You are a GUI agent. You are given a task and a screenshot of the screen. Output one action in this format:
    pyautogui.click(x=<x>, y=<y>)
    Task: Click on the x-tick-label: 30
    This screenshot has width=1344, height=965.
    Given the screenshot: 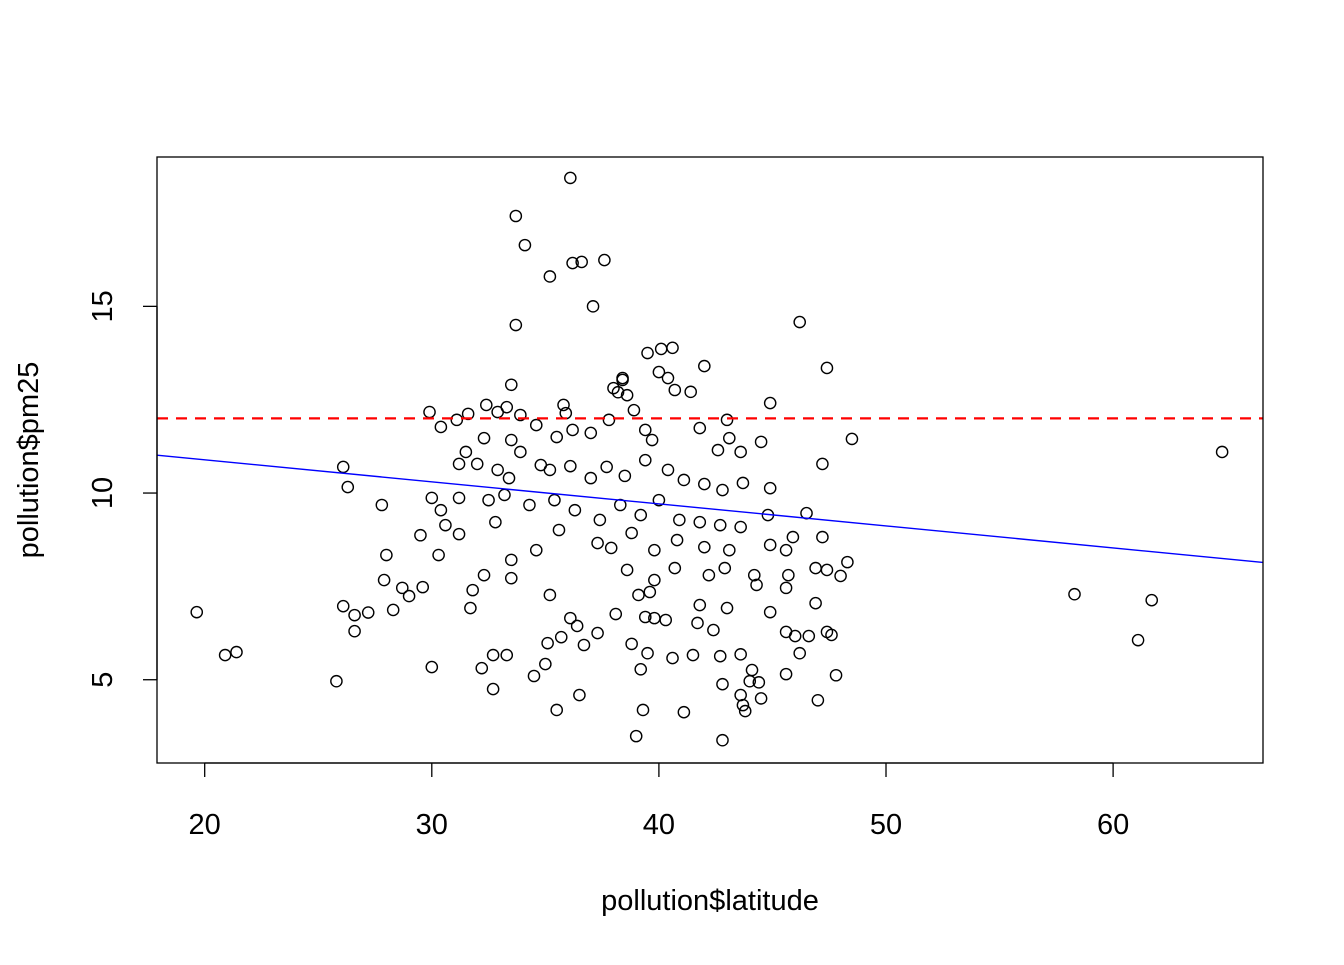 What is the action you would take?
    pyautogui.click(x=432, y=825)
    